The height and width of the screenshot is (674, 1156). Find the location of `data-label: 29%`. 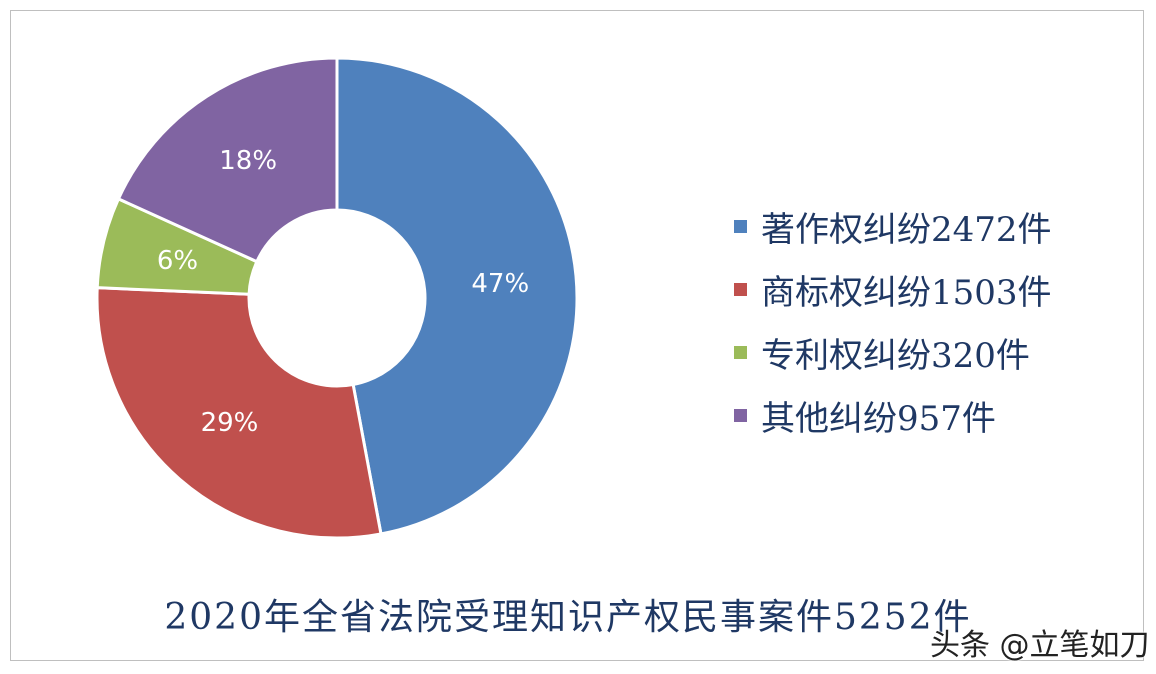

data-label: 29% is located at coordinates (230, 423).